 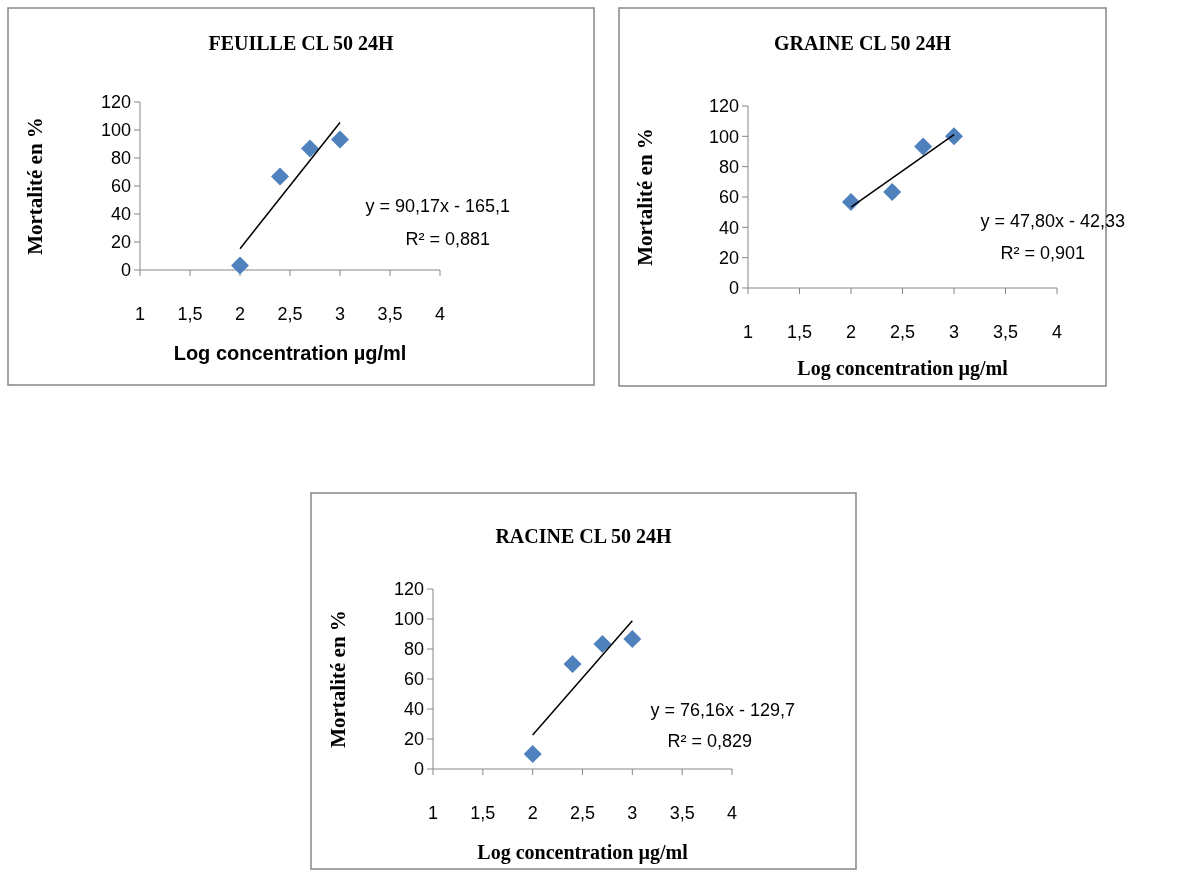 What do you see at coordinates (584, 536) in the screenshot?
I see `chart-title: RACINE CL 50 24H` at bounding box center [584, 536].